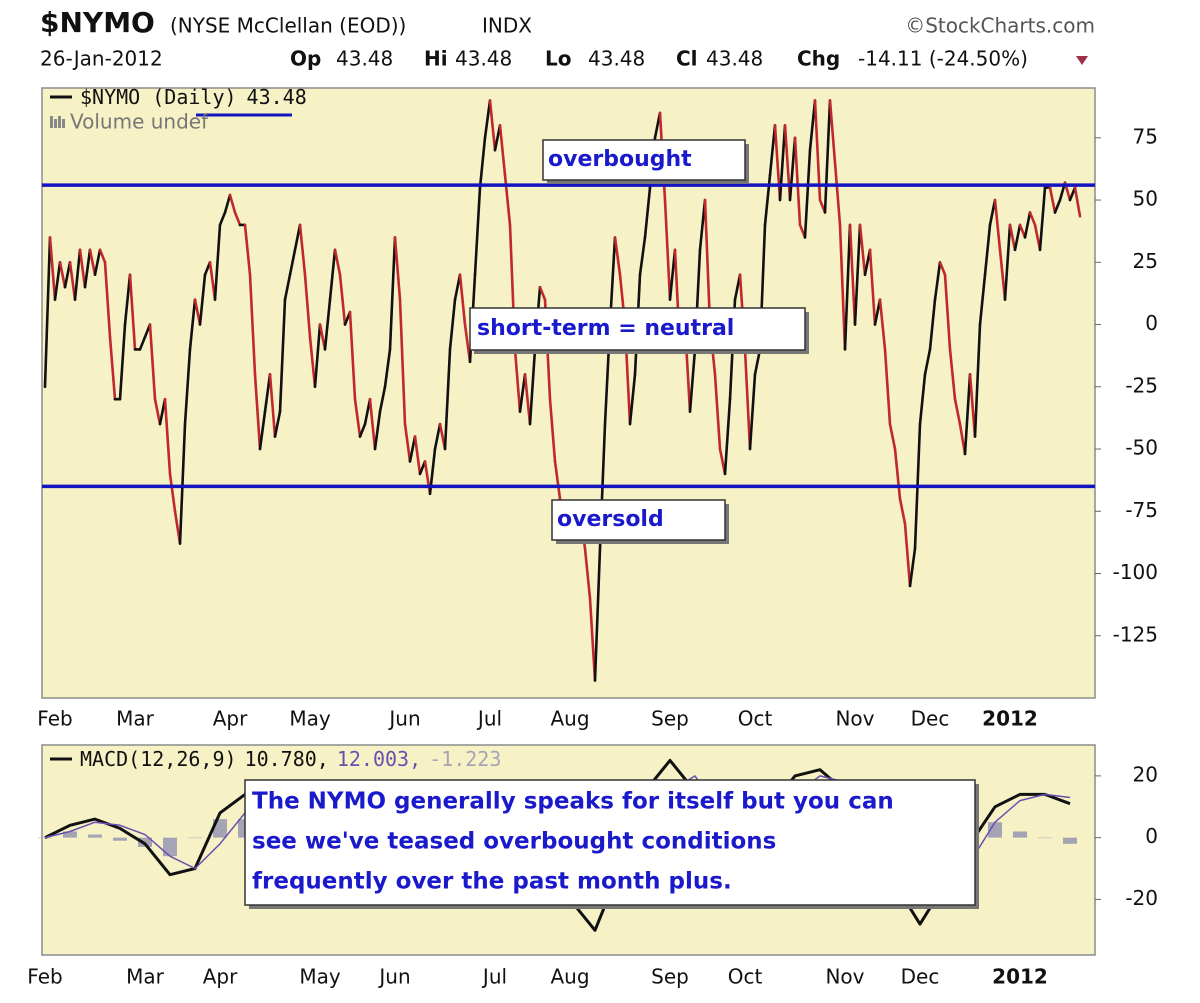 This screenshot has height=1003, width=1200. Describe the element at coordinates (1151, 323) in the screenshot. I see `y-tick-label: 0` at that location.